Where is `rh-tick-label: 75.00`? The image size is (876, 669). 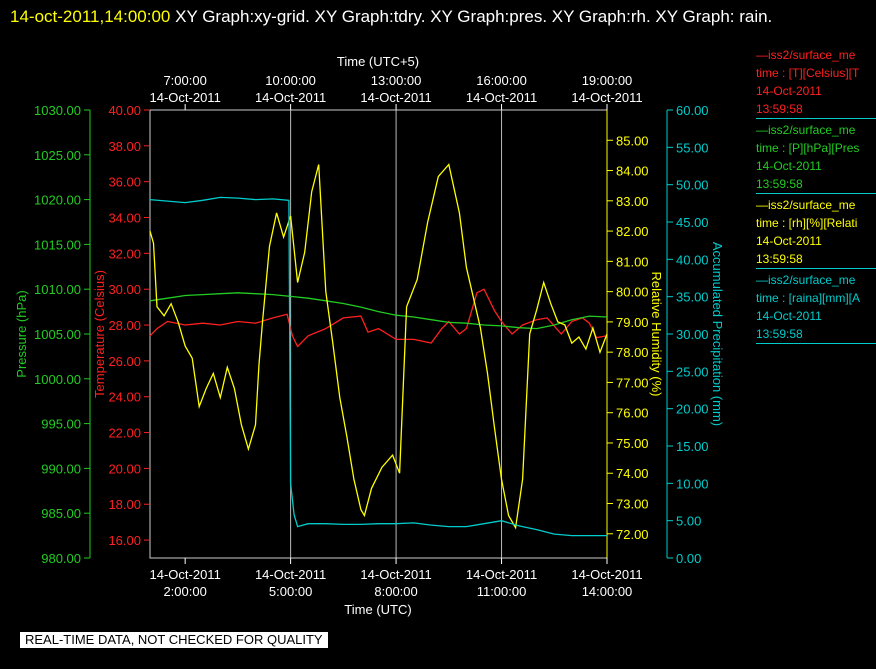
rh-tick-label: 75.00 is located at coordinates (632, 443).